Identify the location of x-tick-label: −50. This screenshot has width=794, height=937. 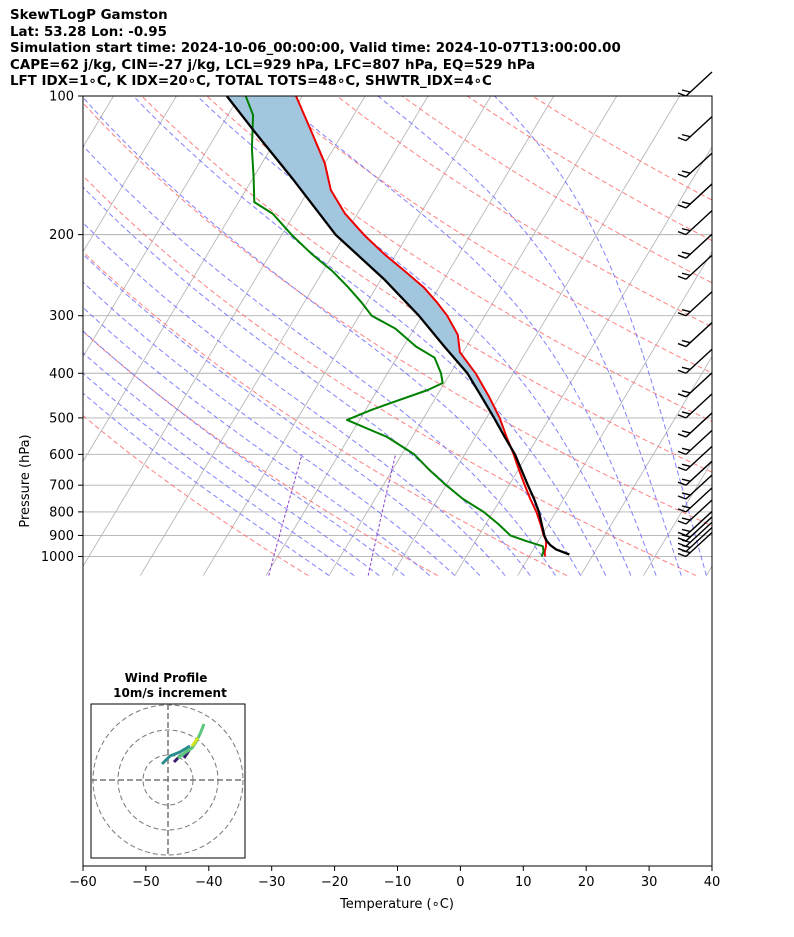
(145, 882).